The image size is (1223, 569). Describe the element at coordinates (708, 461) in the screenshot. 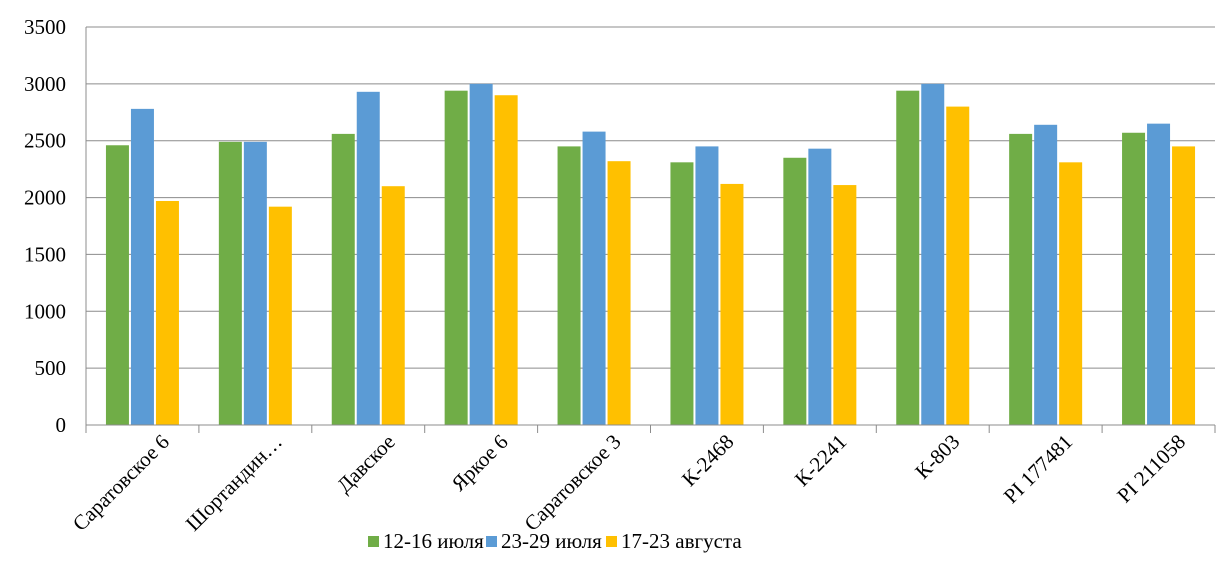

I see `x-category-label: К-2468` at that location.